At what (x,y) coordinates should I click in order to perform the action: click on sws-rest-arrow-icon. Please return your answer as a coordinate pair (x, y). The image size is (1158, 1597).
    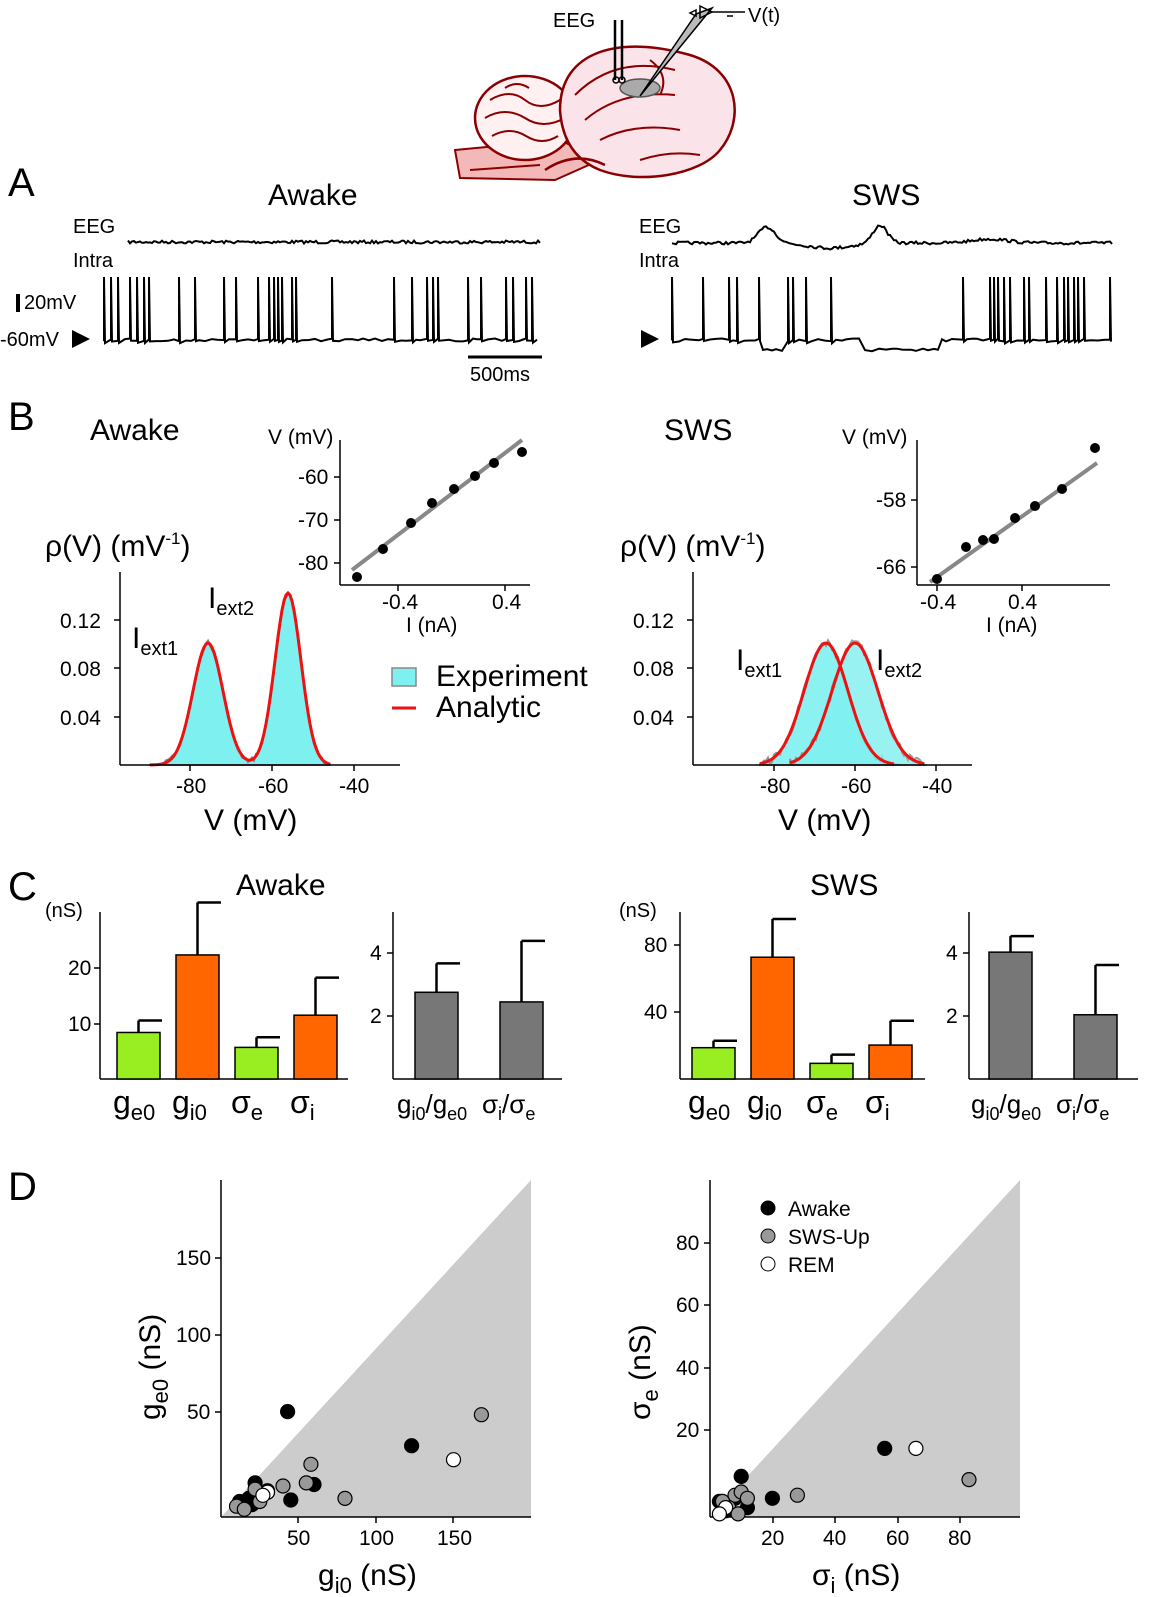
    Looking at the image, I should click on (650, 339).